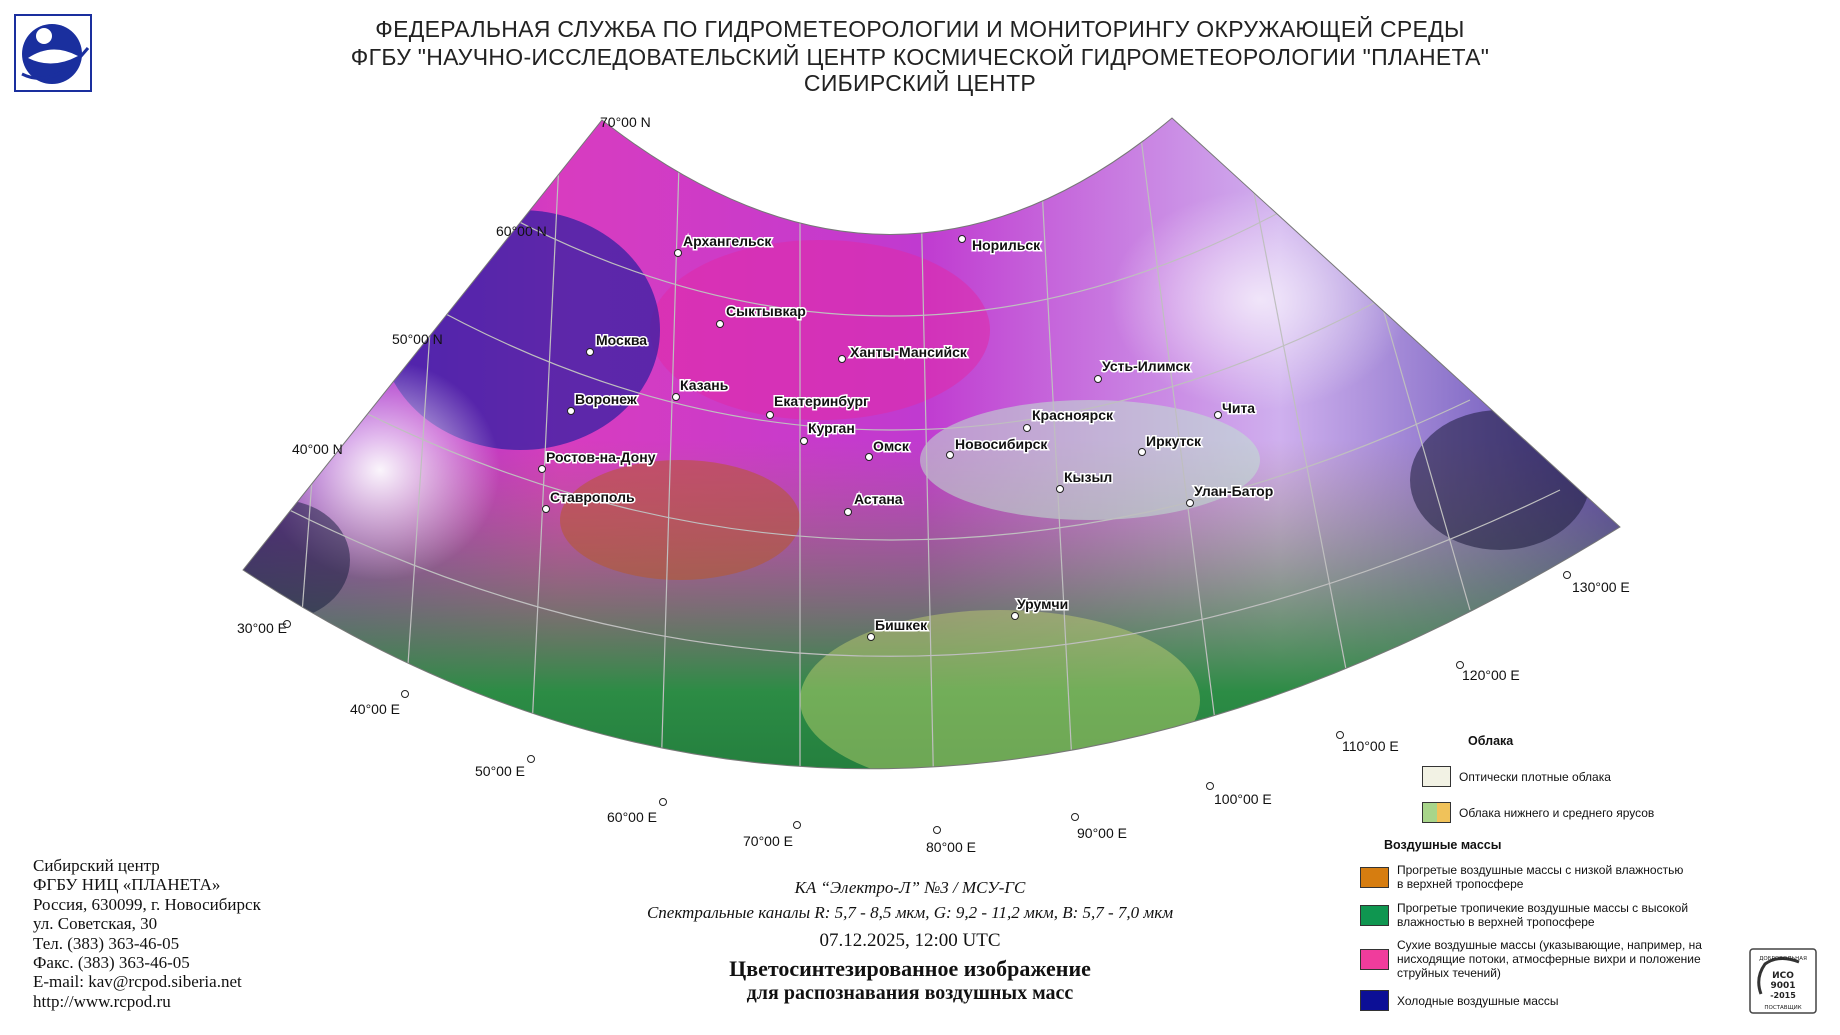  Describe the element at coordinates (1233, 491) in the screenshot. I see `city-ulaanbaatar: Улан-Батор` at that location.